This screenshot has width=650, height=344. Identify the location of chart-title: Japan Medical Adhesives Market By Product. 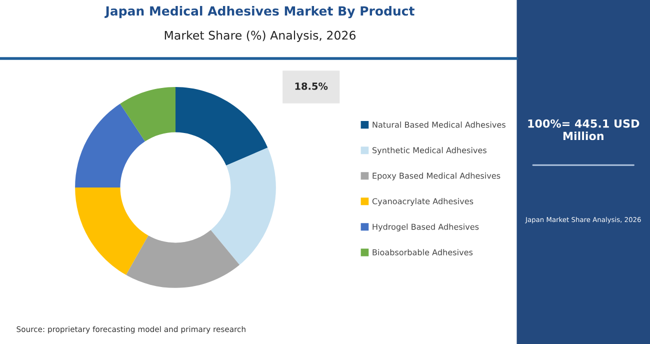
(259, 12).